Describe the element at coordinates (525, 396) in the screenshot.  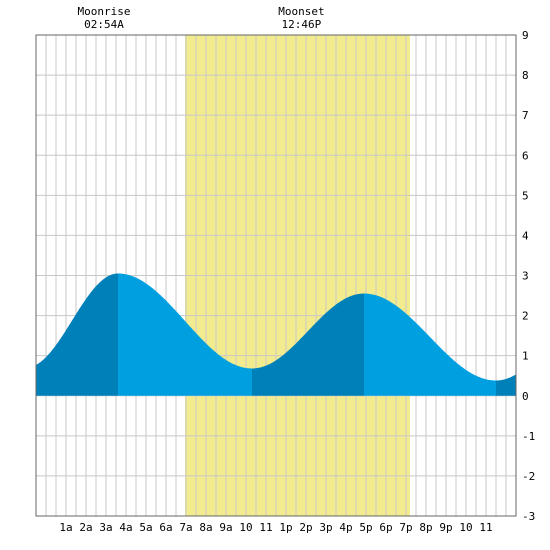
I see `y-tick-label: 0` at that location.